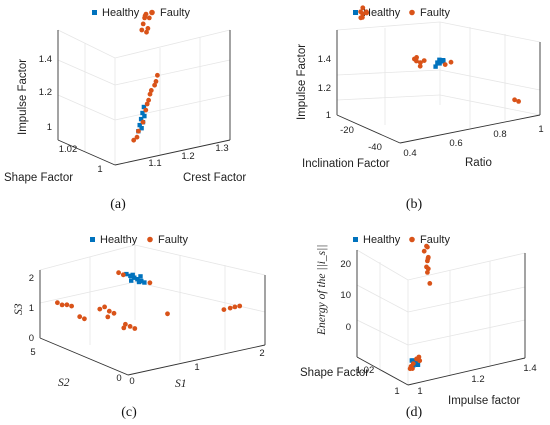 Image resolution: width=550 pixels, height=425 pixels. What do you see at coordinates (324, 88) in the screenshot?
I see `z-tick-b-1: 1.2` at bounding box center [324, 88].